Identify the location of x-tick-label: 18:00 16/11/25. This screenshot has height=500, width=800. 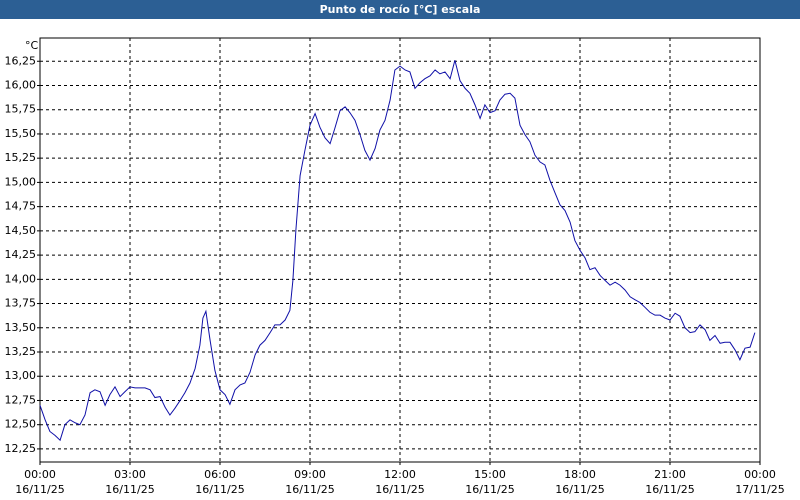
(580, 482).